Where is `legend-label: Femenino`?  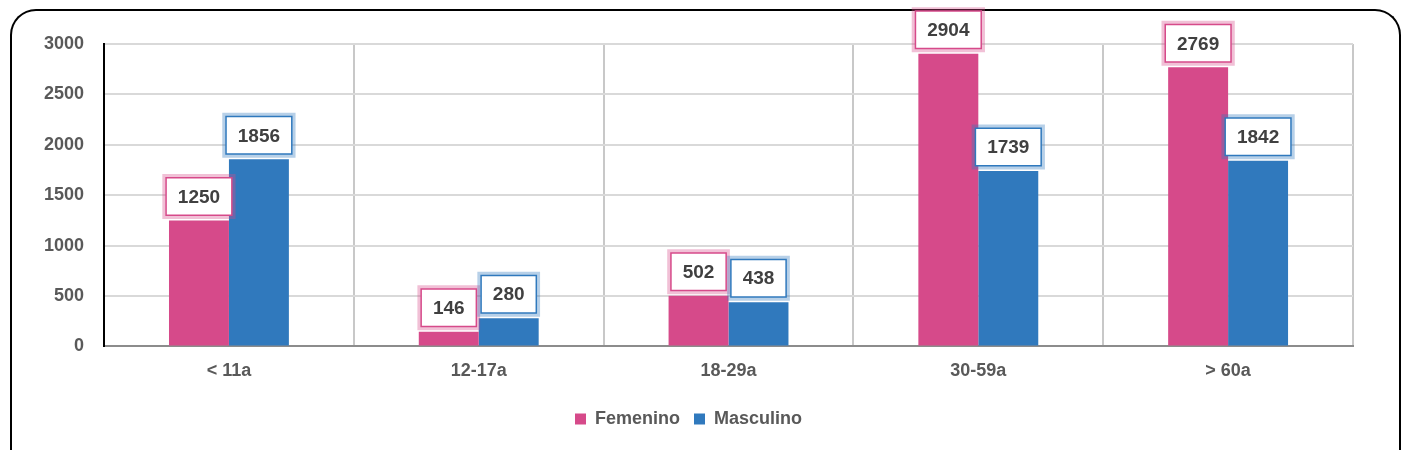
legend-label: Femenino is located at coordinates (637, 417).